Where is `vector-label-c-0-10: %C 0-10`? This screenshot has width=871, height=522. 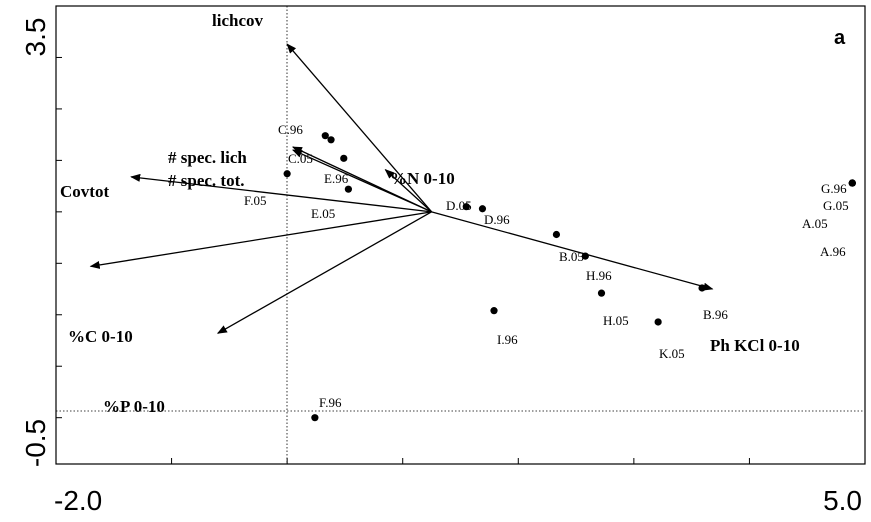 vector-label-c-0-10: %C 0-10 is located at coordinates (100, 336).